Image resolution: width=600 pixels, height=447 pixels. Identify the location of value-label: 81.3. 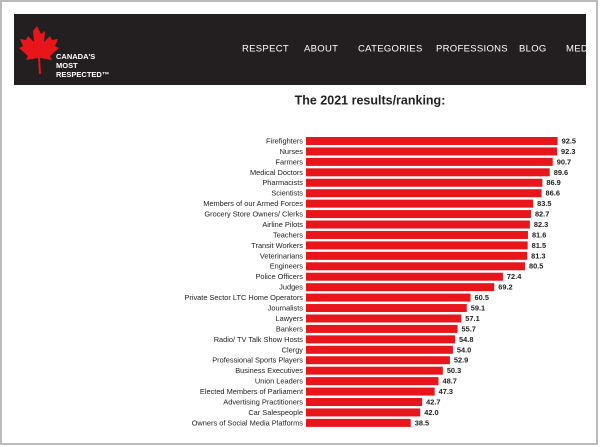
(538, 255).